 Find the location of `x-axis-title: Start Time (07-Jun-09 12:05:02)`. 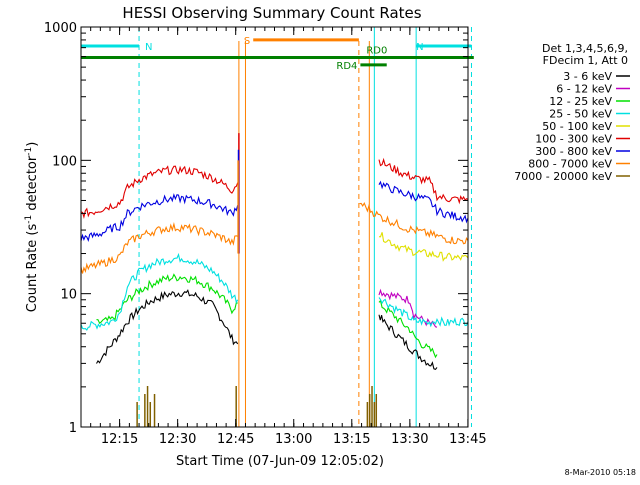

x-axis-title: Start Time (07-Jun-09 12:05:02) is located at coordinates (280, 461).